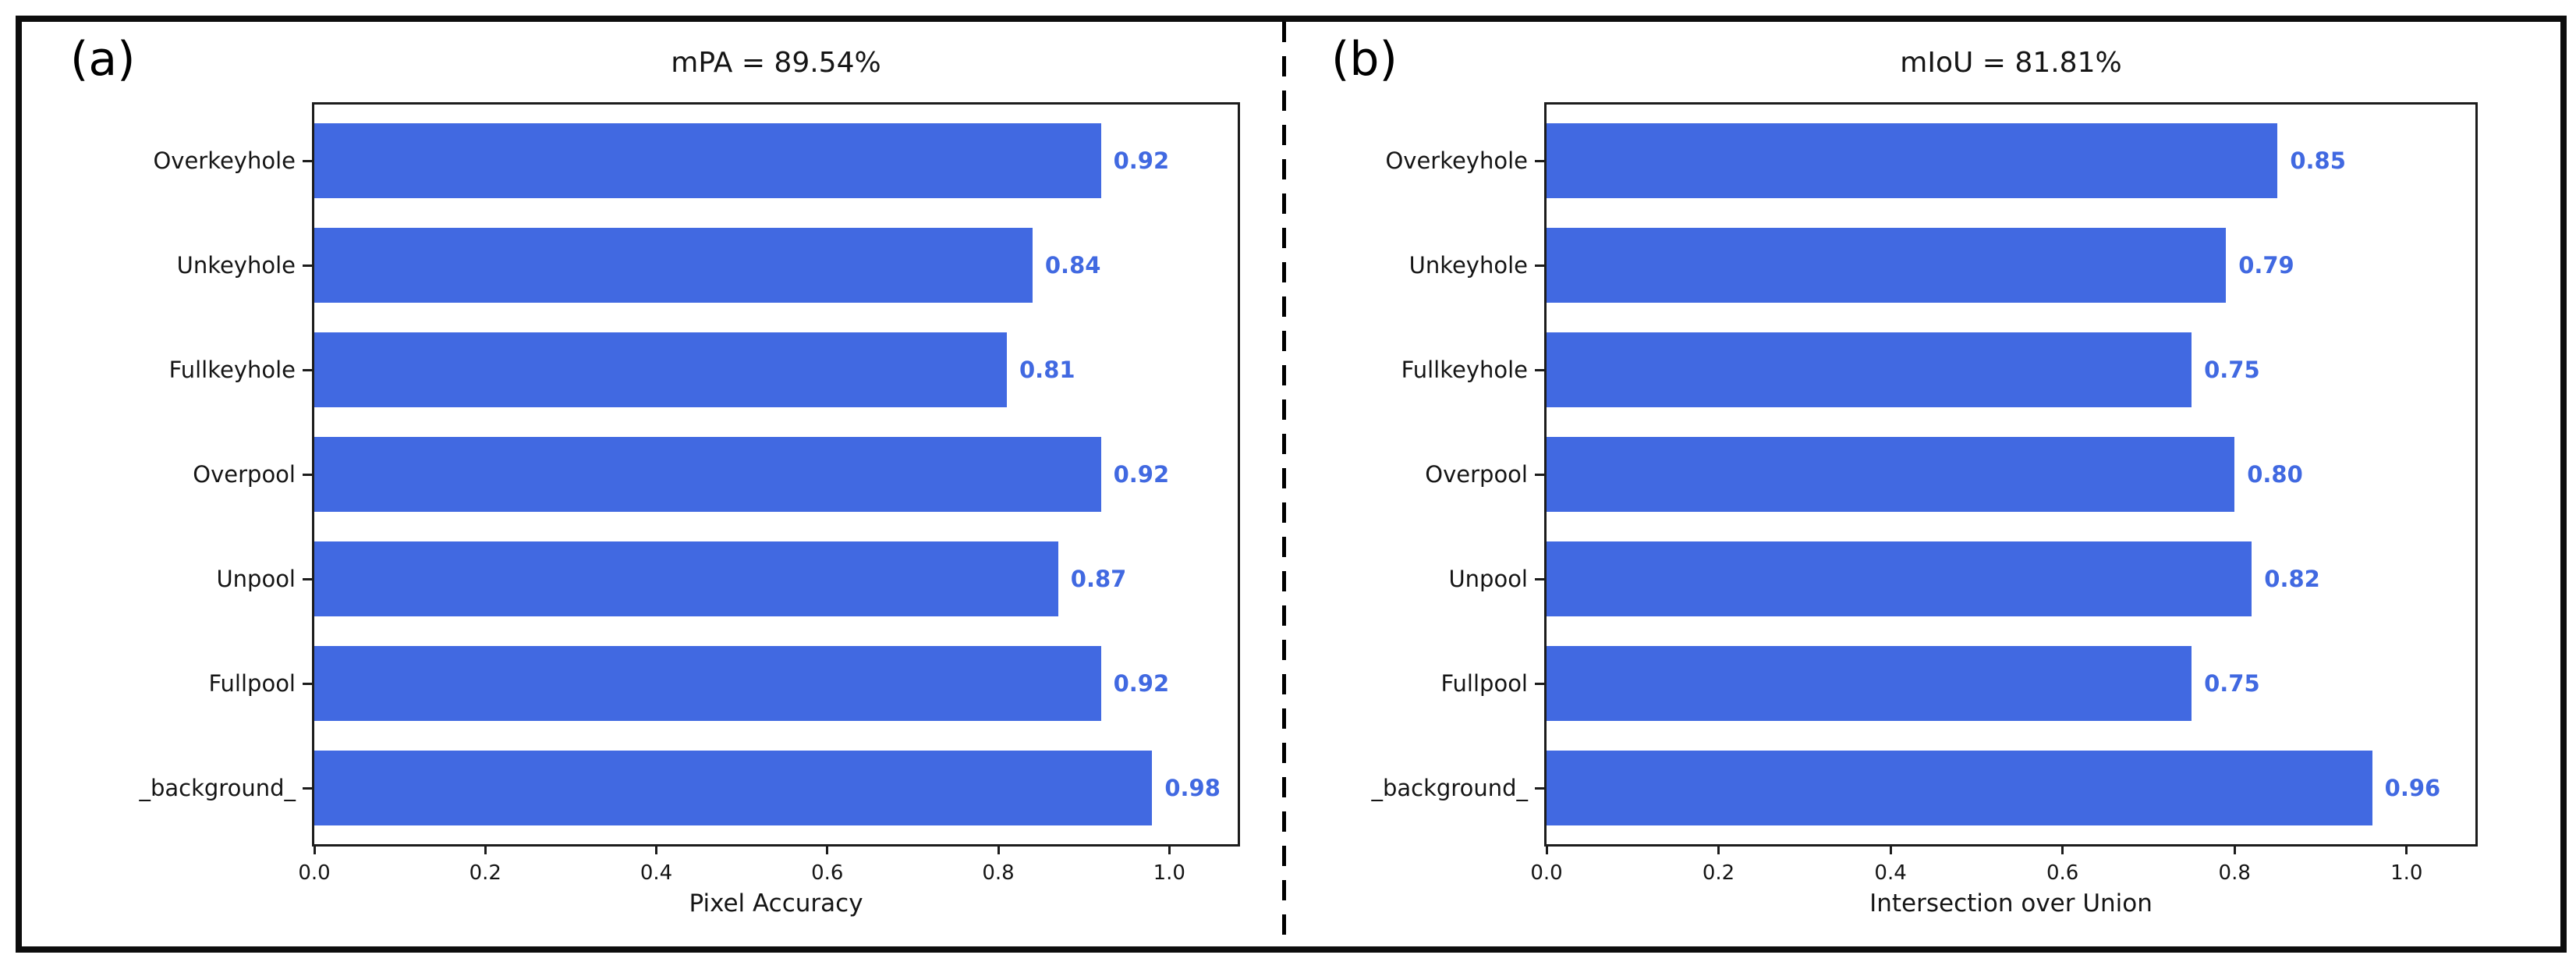  I want to click on chart-b-x-axis-label: Intersection over Union, so click(2011, 903).